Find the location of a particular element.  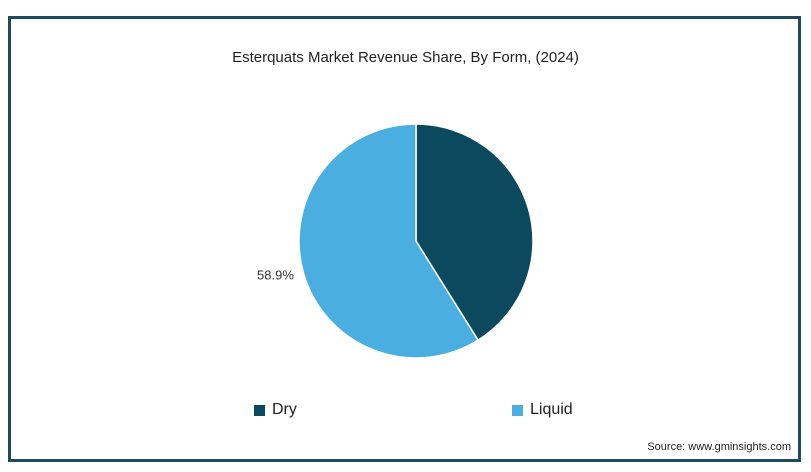

source-credit: Source: www.gminsights.com is located at coordinates (719, 447).